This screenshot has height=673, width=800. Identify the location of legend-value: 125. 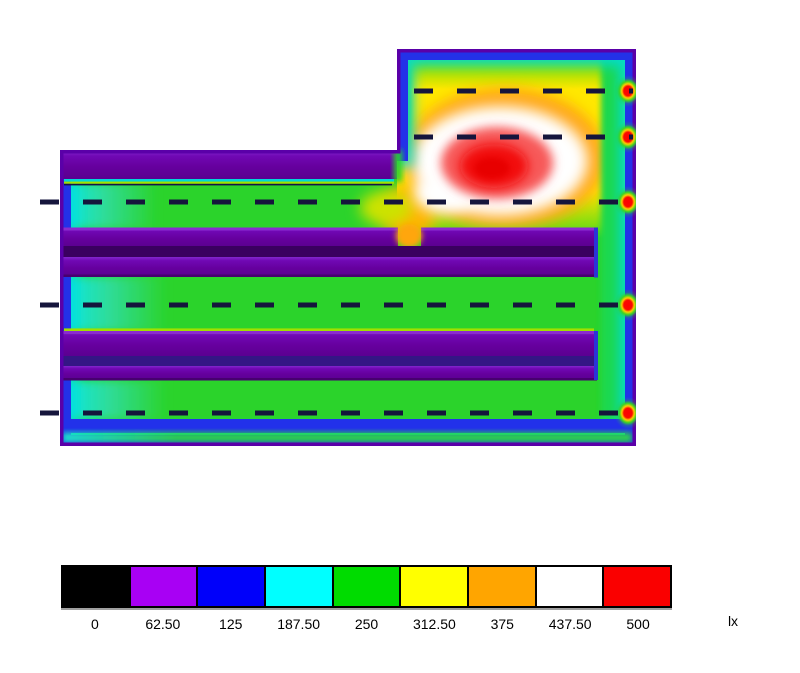
(231, 624).